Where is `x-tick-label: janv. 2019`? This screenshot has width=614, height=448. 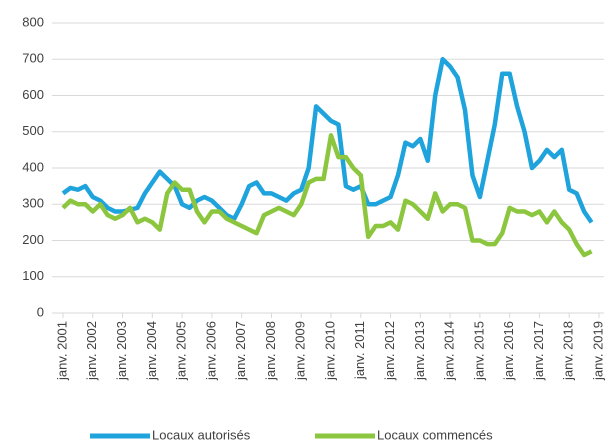
x-tick-label: janv. 2019 is located at coordinates (597, 351).